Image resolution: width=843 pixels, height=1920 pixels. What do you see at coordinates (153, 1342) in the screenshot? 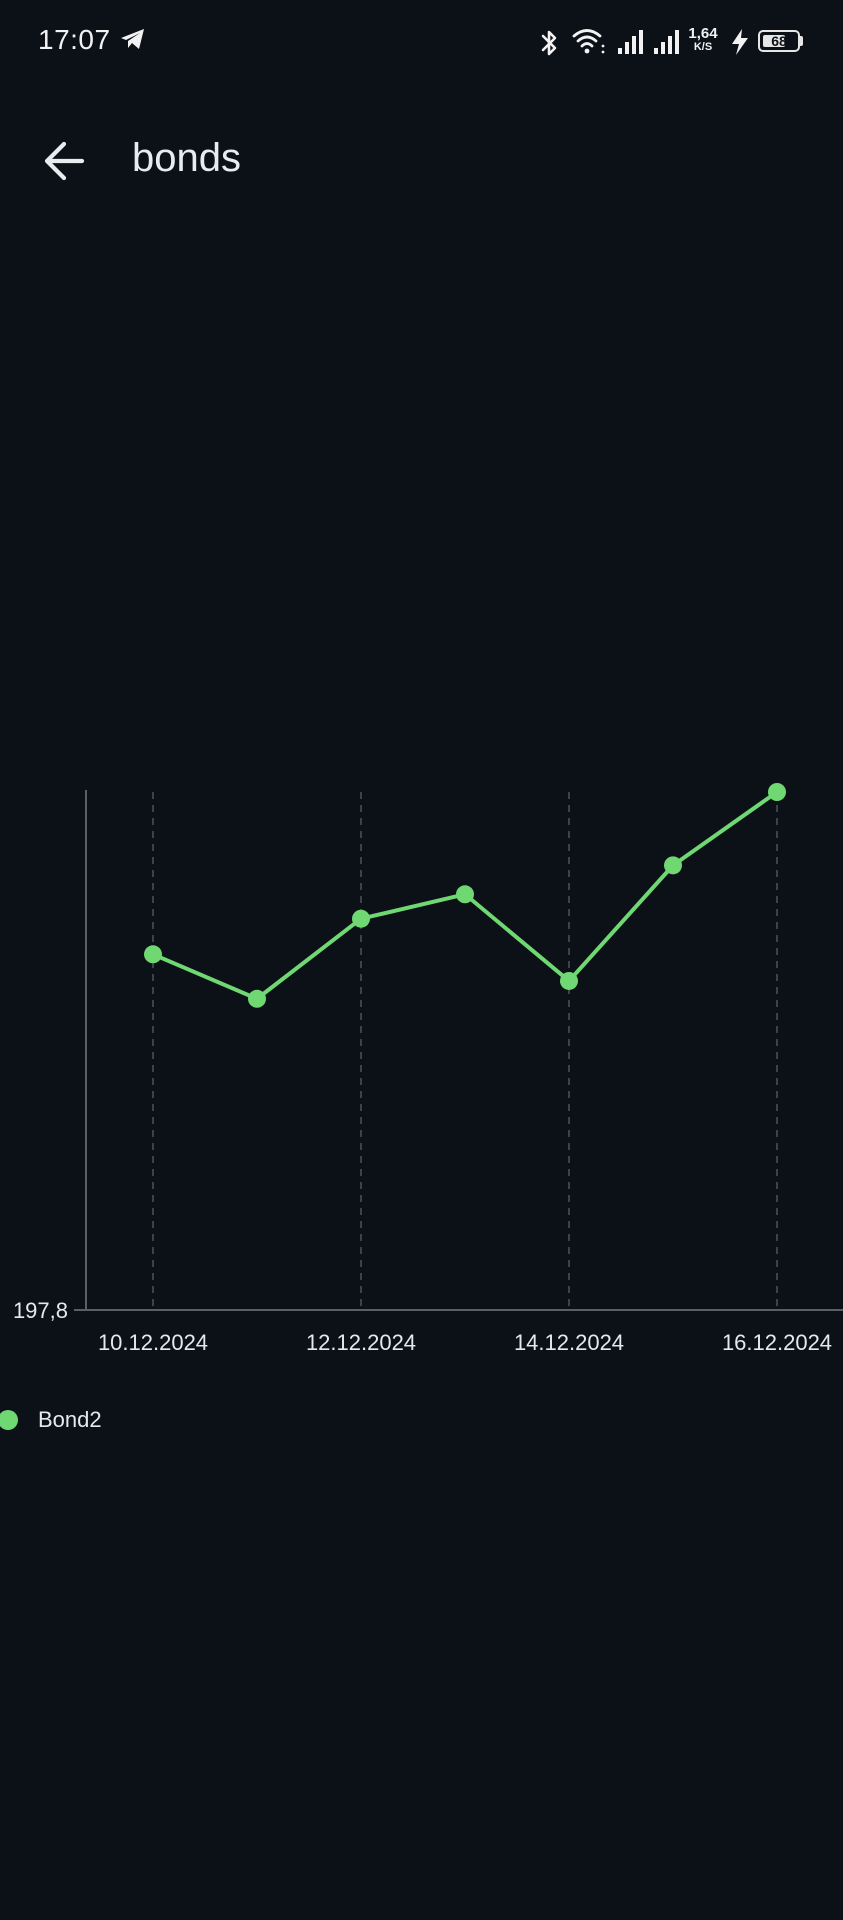
I see `x-tick-label: 10.12.2024` at bounding box center [153, 1342].